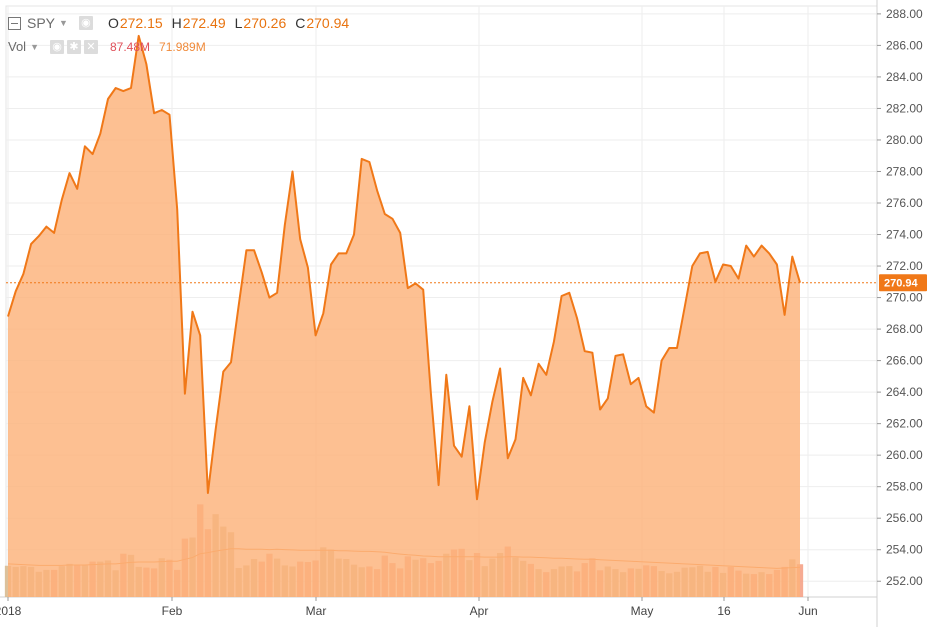 This screenshot has width=942, height=627. I want to click on last-price-tag-box, so click(903, 283).